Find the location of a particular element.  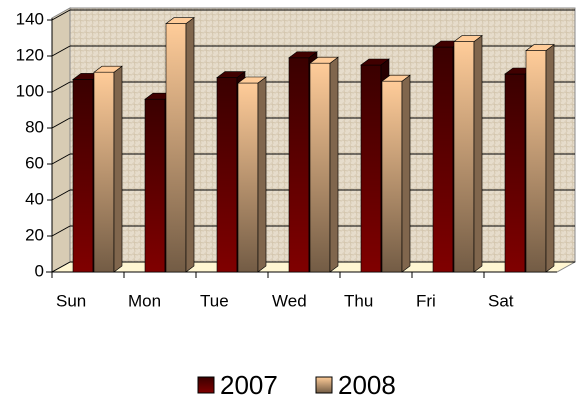

y-tick-label: 140 is located at coordinates (30, 18).